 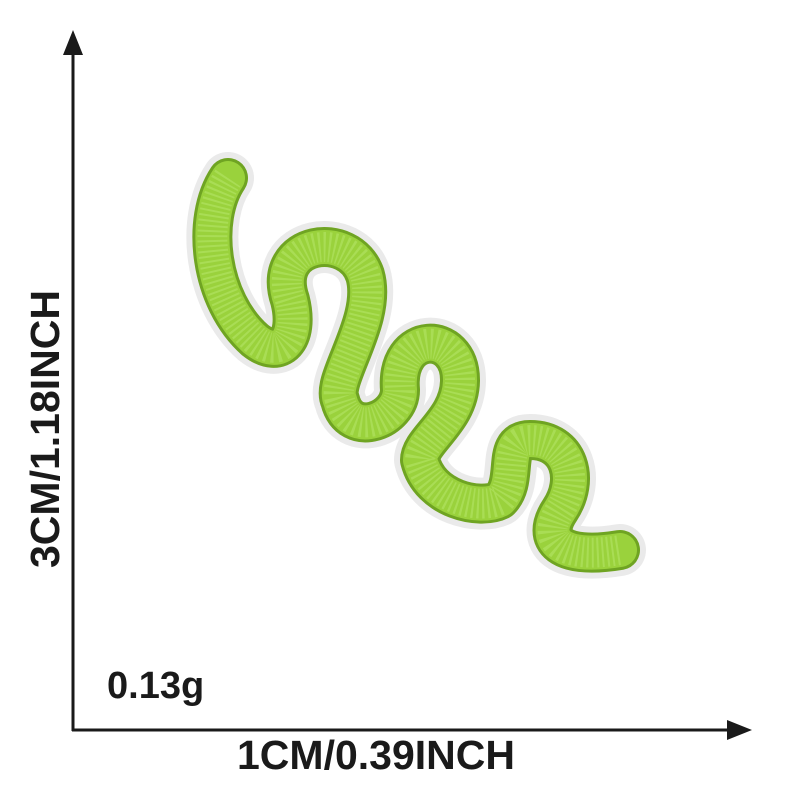 I want to click on height-dimension-label: 3CM/1.18INCH, so click(x=45, y=429).